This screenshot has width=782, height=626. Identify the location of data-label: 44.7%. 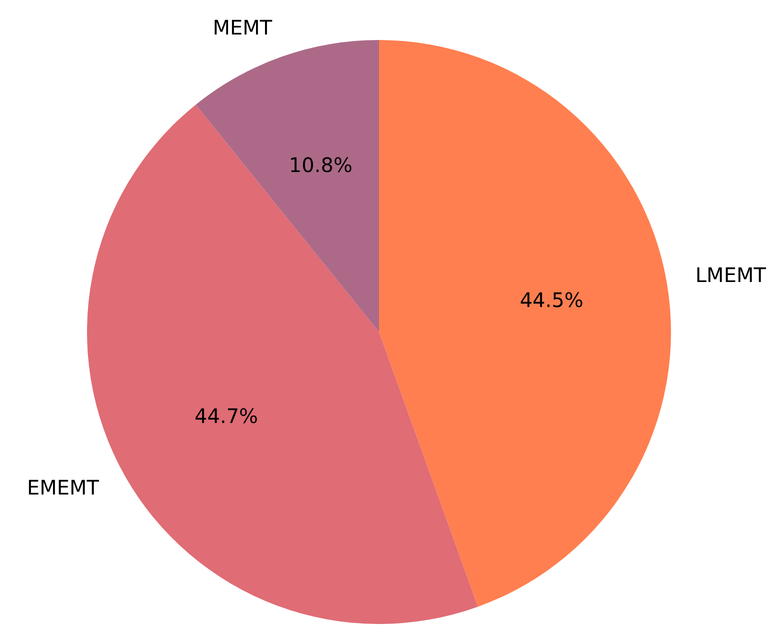
(226, 416).